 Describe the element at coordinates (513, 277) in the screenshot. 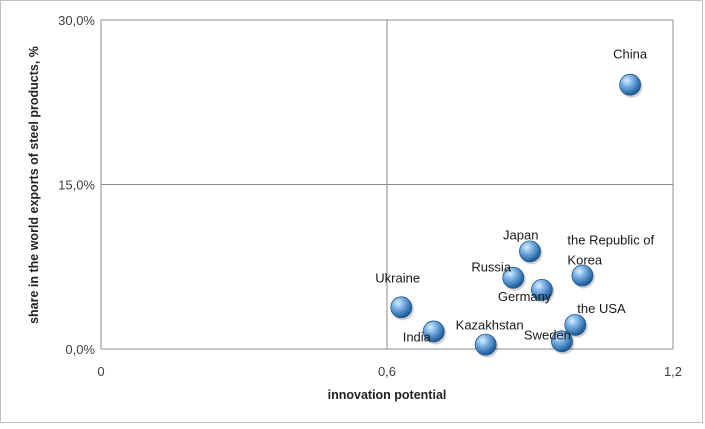

I see `point-russia` at that location.